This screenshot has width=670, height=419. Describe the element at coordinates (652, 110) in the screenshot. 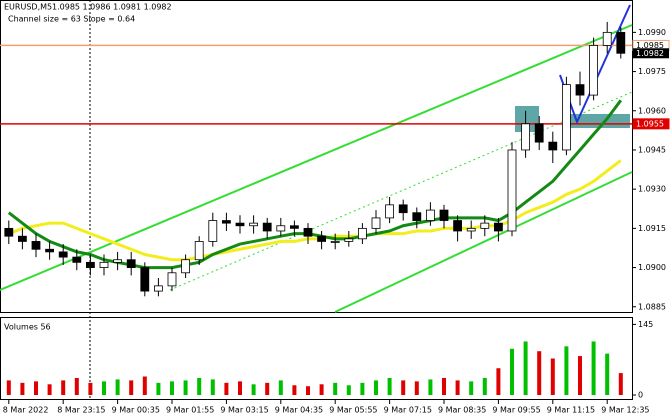

I see `y-tick-label: 1.0960` at that location.